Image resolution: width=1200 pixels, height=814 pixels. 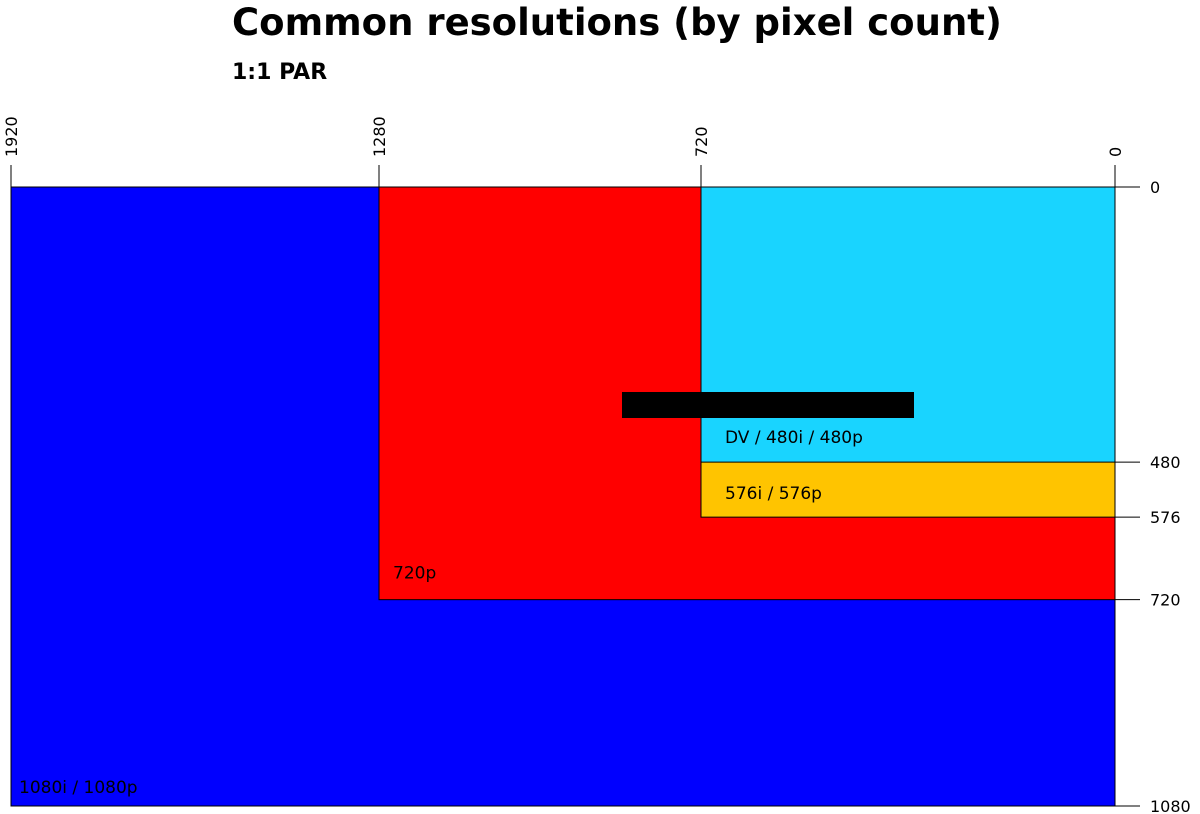 What do you see at coordinates (1155, 187) in the screenshot?
I see `y-tick-label-0: 0` at bounding box center [1155, 187].